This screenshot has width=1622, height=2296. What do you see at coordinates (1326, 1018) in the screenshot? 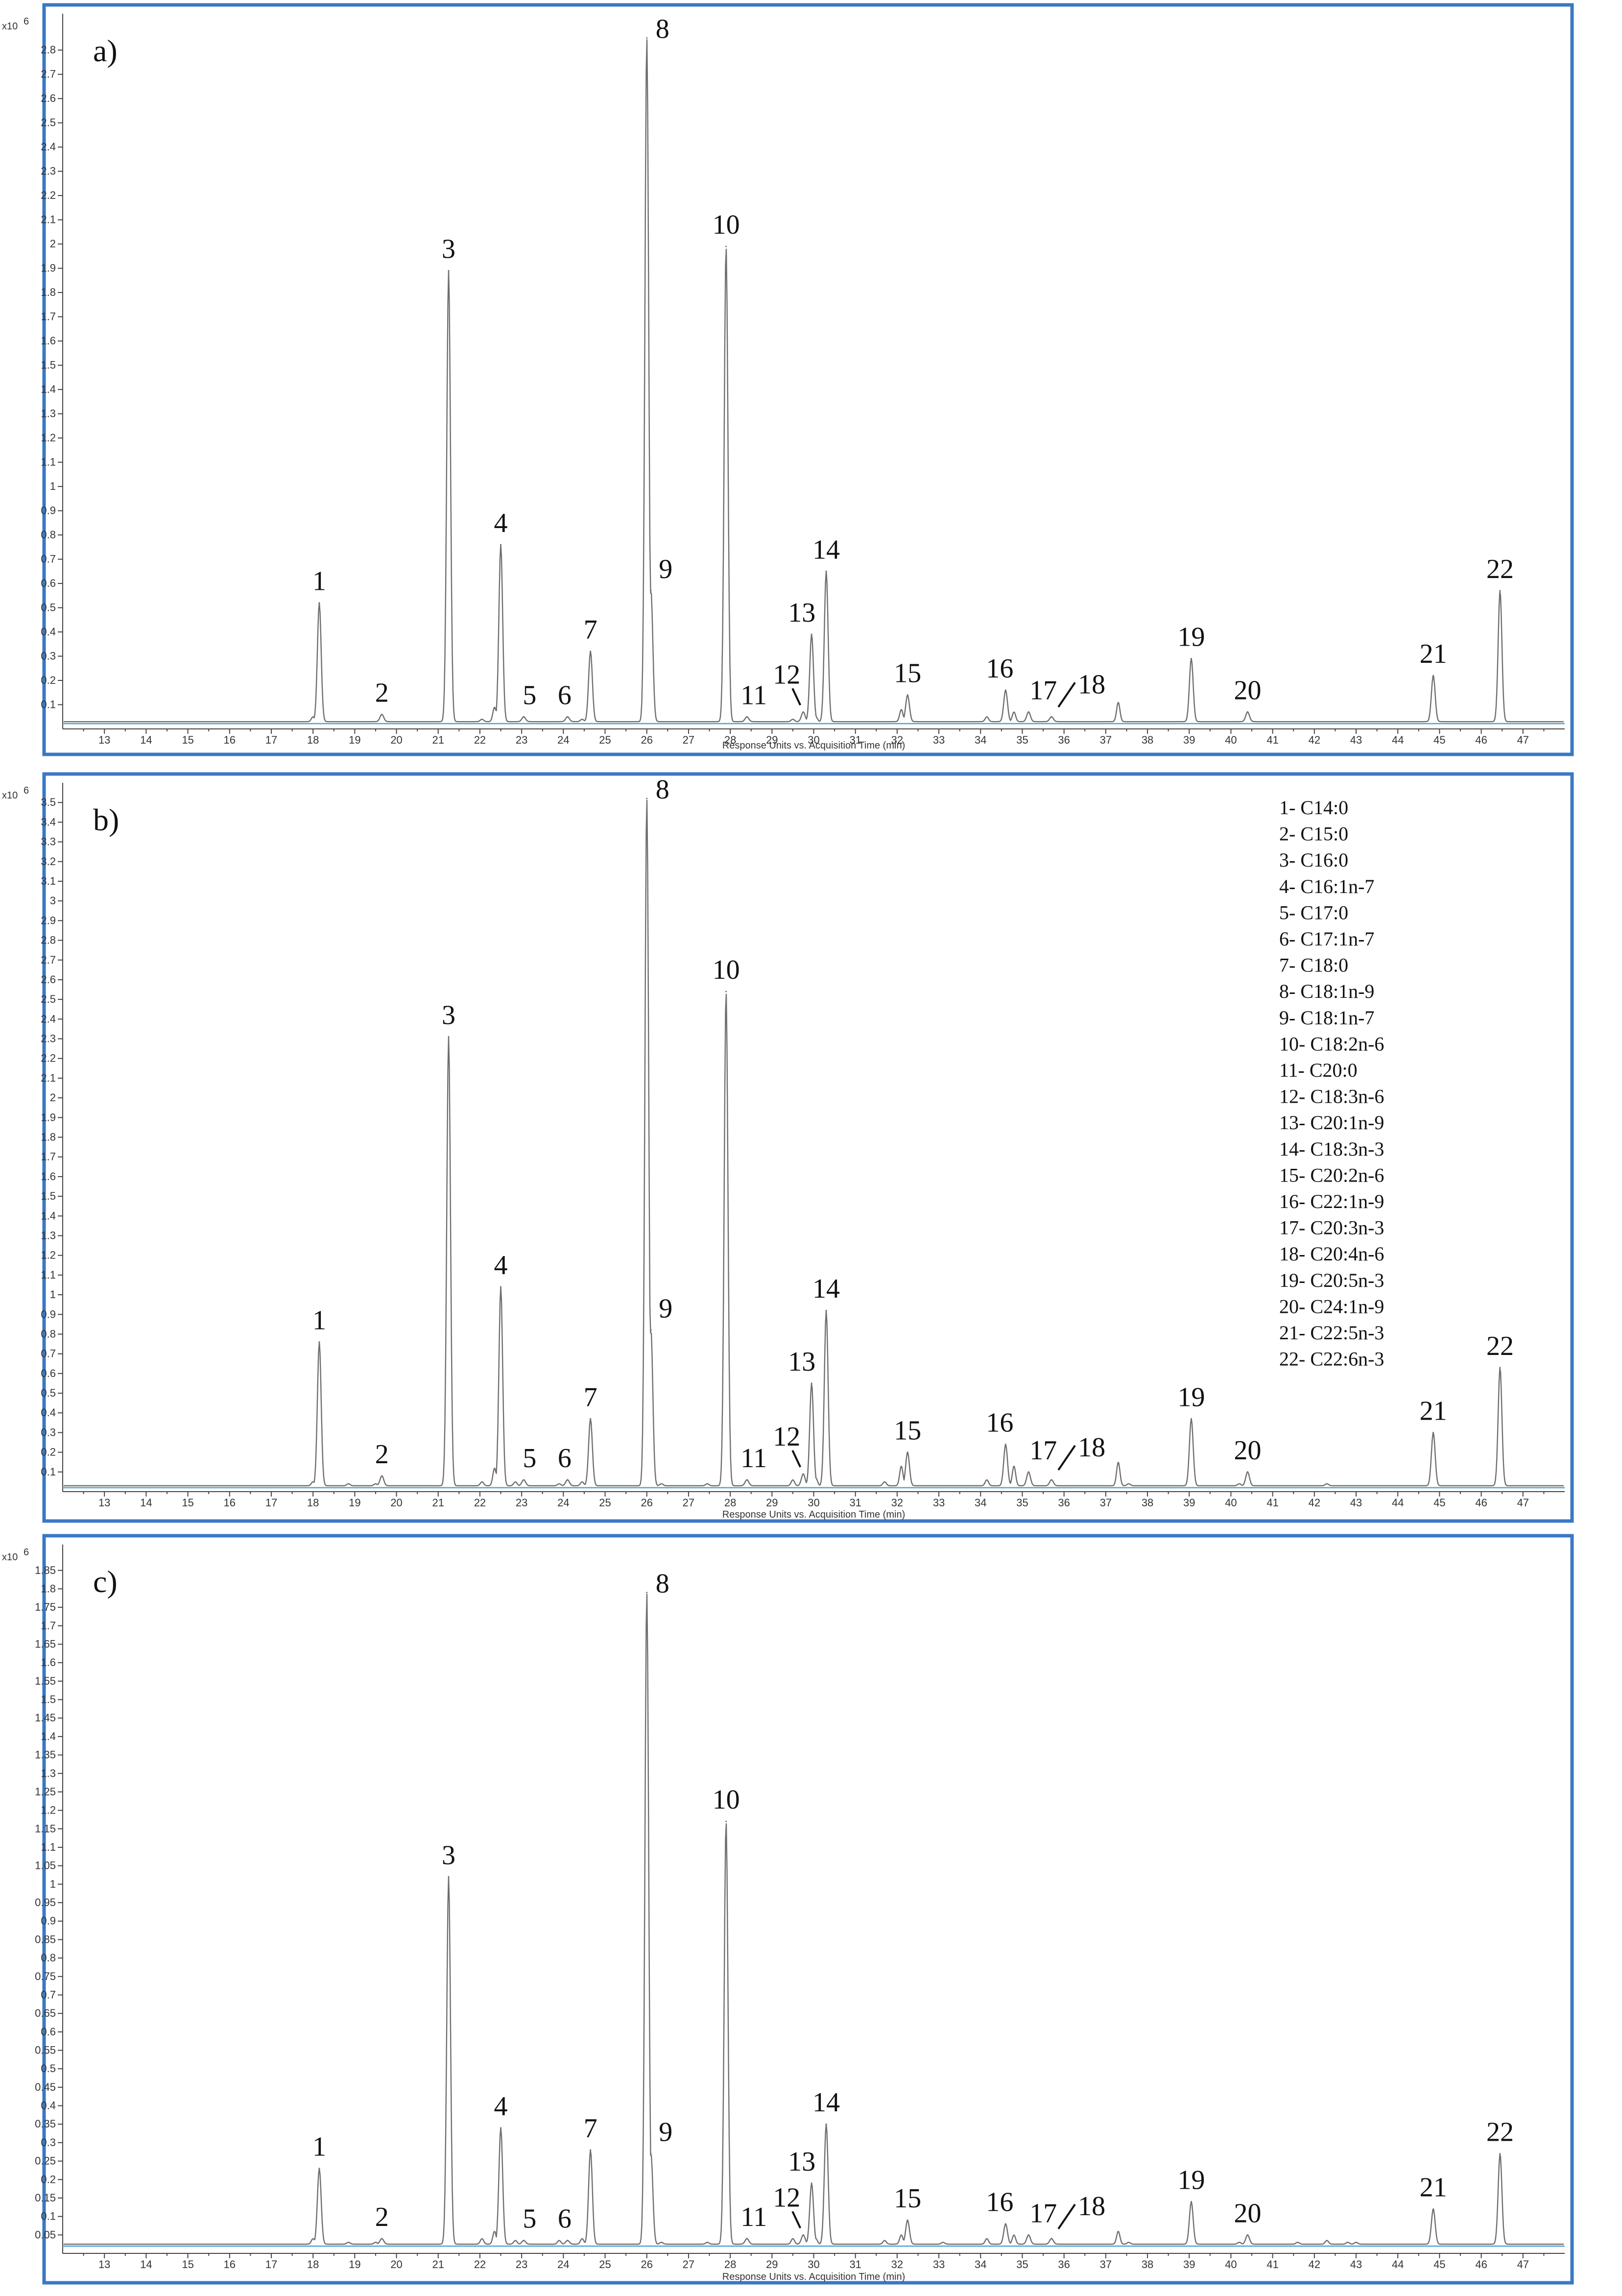
I see `legend-entry: 9- C18:1n-7` at bounding box center [1326, 1018].